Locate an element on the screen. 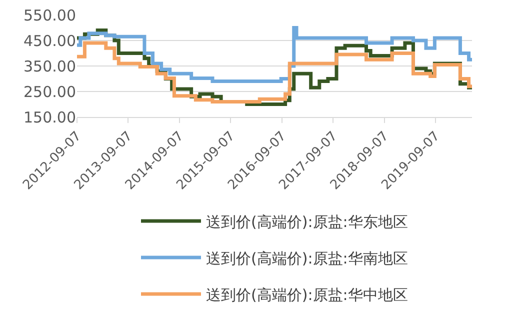 Image resolution: width=505 pixels, height=325 pixels. legend-label: 送到价(高端价):原盐:华东地区 is located at coordinates (307, 221).